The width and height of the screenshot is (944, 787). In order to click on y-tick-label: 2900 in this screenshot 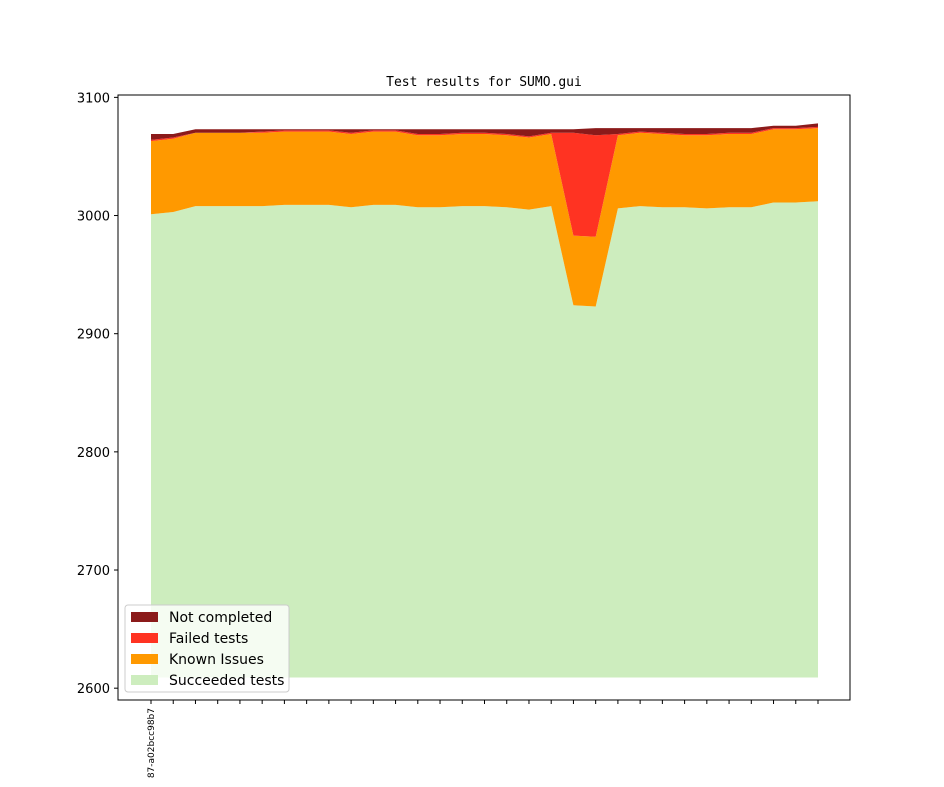, I will do `click(93, 335)`.